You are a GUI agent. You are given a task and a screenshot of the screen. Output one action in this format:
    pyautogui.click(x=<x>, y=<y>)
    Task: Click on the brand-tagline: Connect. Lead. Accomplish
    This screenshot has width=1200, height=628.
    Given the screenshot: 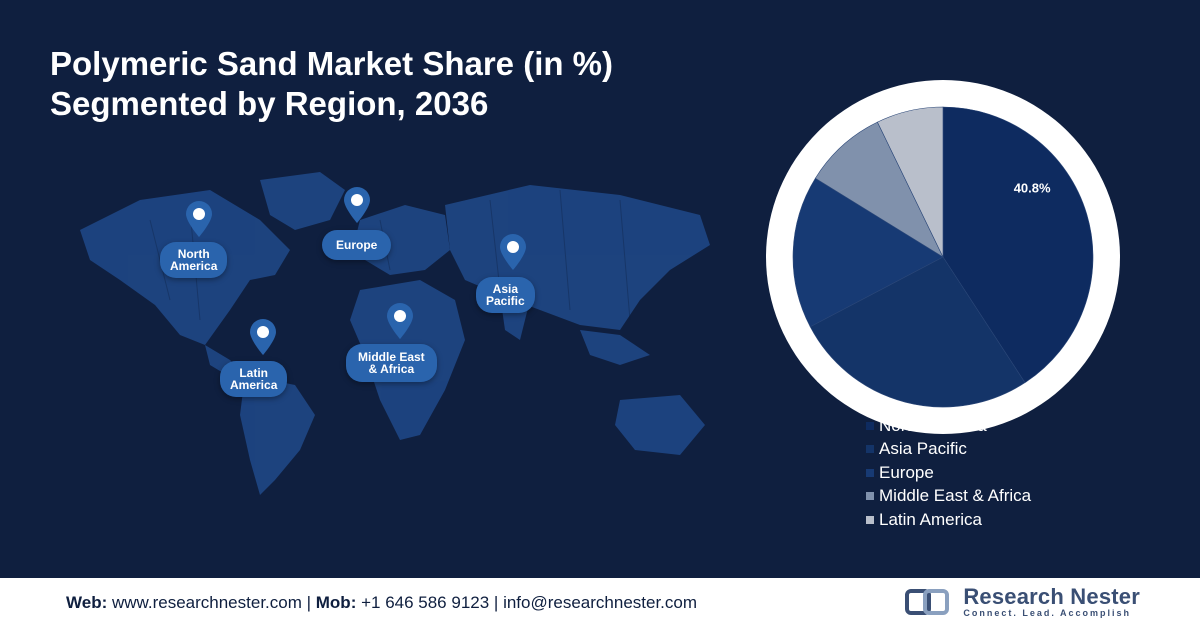 What is the action you would take?
    pyautogui.click(x=1047, y=613)
    